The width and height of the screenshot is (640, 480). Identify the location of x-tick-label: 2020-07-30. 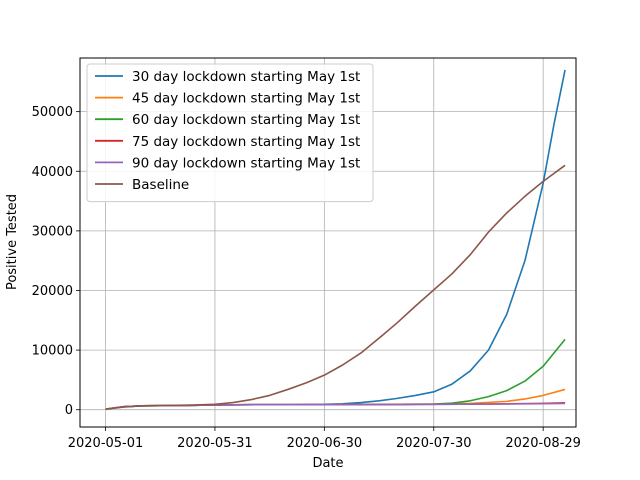
(434, 443).